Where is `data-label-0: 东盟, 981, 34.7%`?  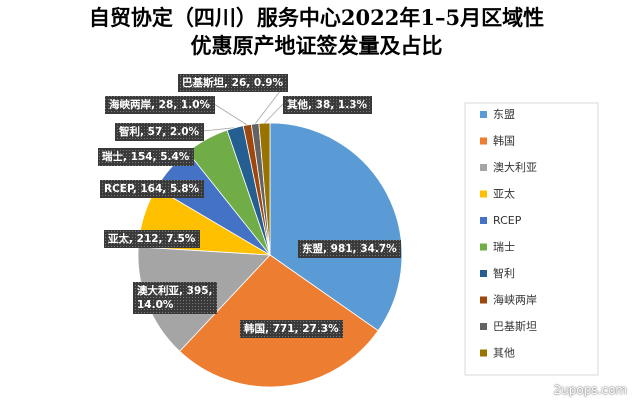 data-label-0: 东盟, 981, 34.7% is located at coordinates (349, 249).